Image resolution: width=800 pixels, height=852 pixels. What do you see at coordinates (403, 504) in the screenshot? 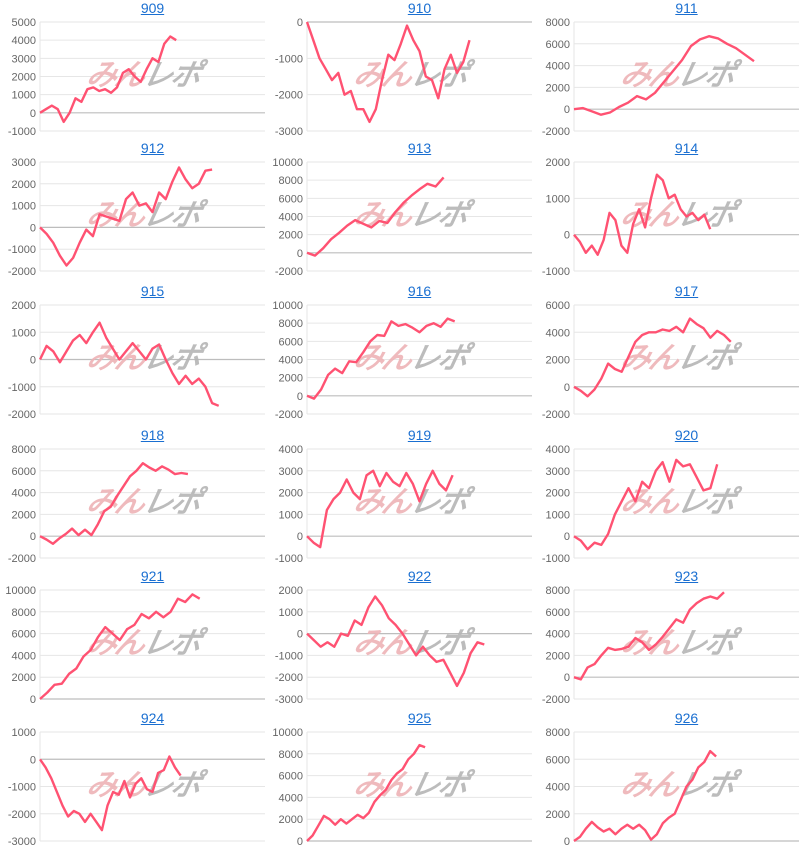
I see `chart-svg: -1000 0 1000 2000 3000 4000` at bounding box center [403, 504].